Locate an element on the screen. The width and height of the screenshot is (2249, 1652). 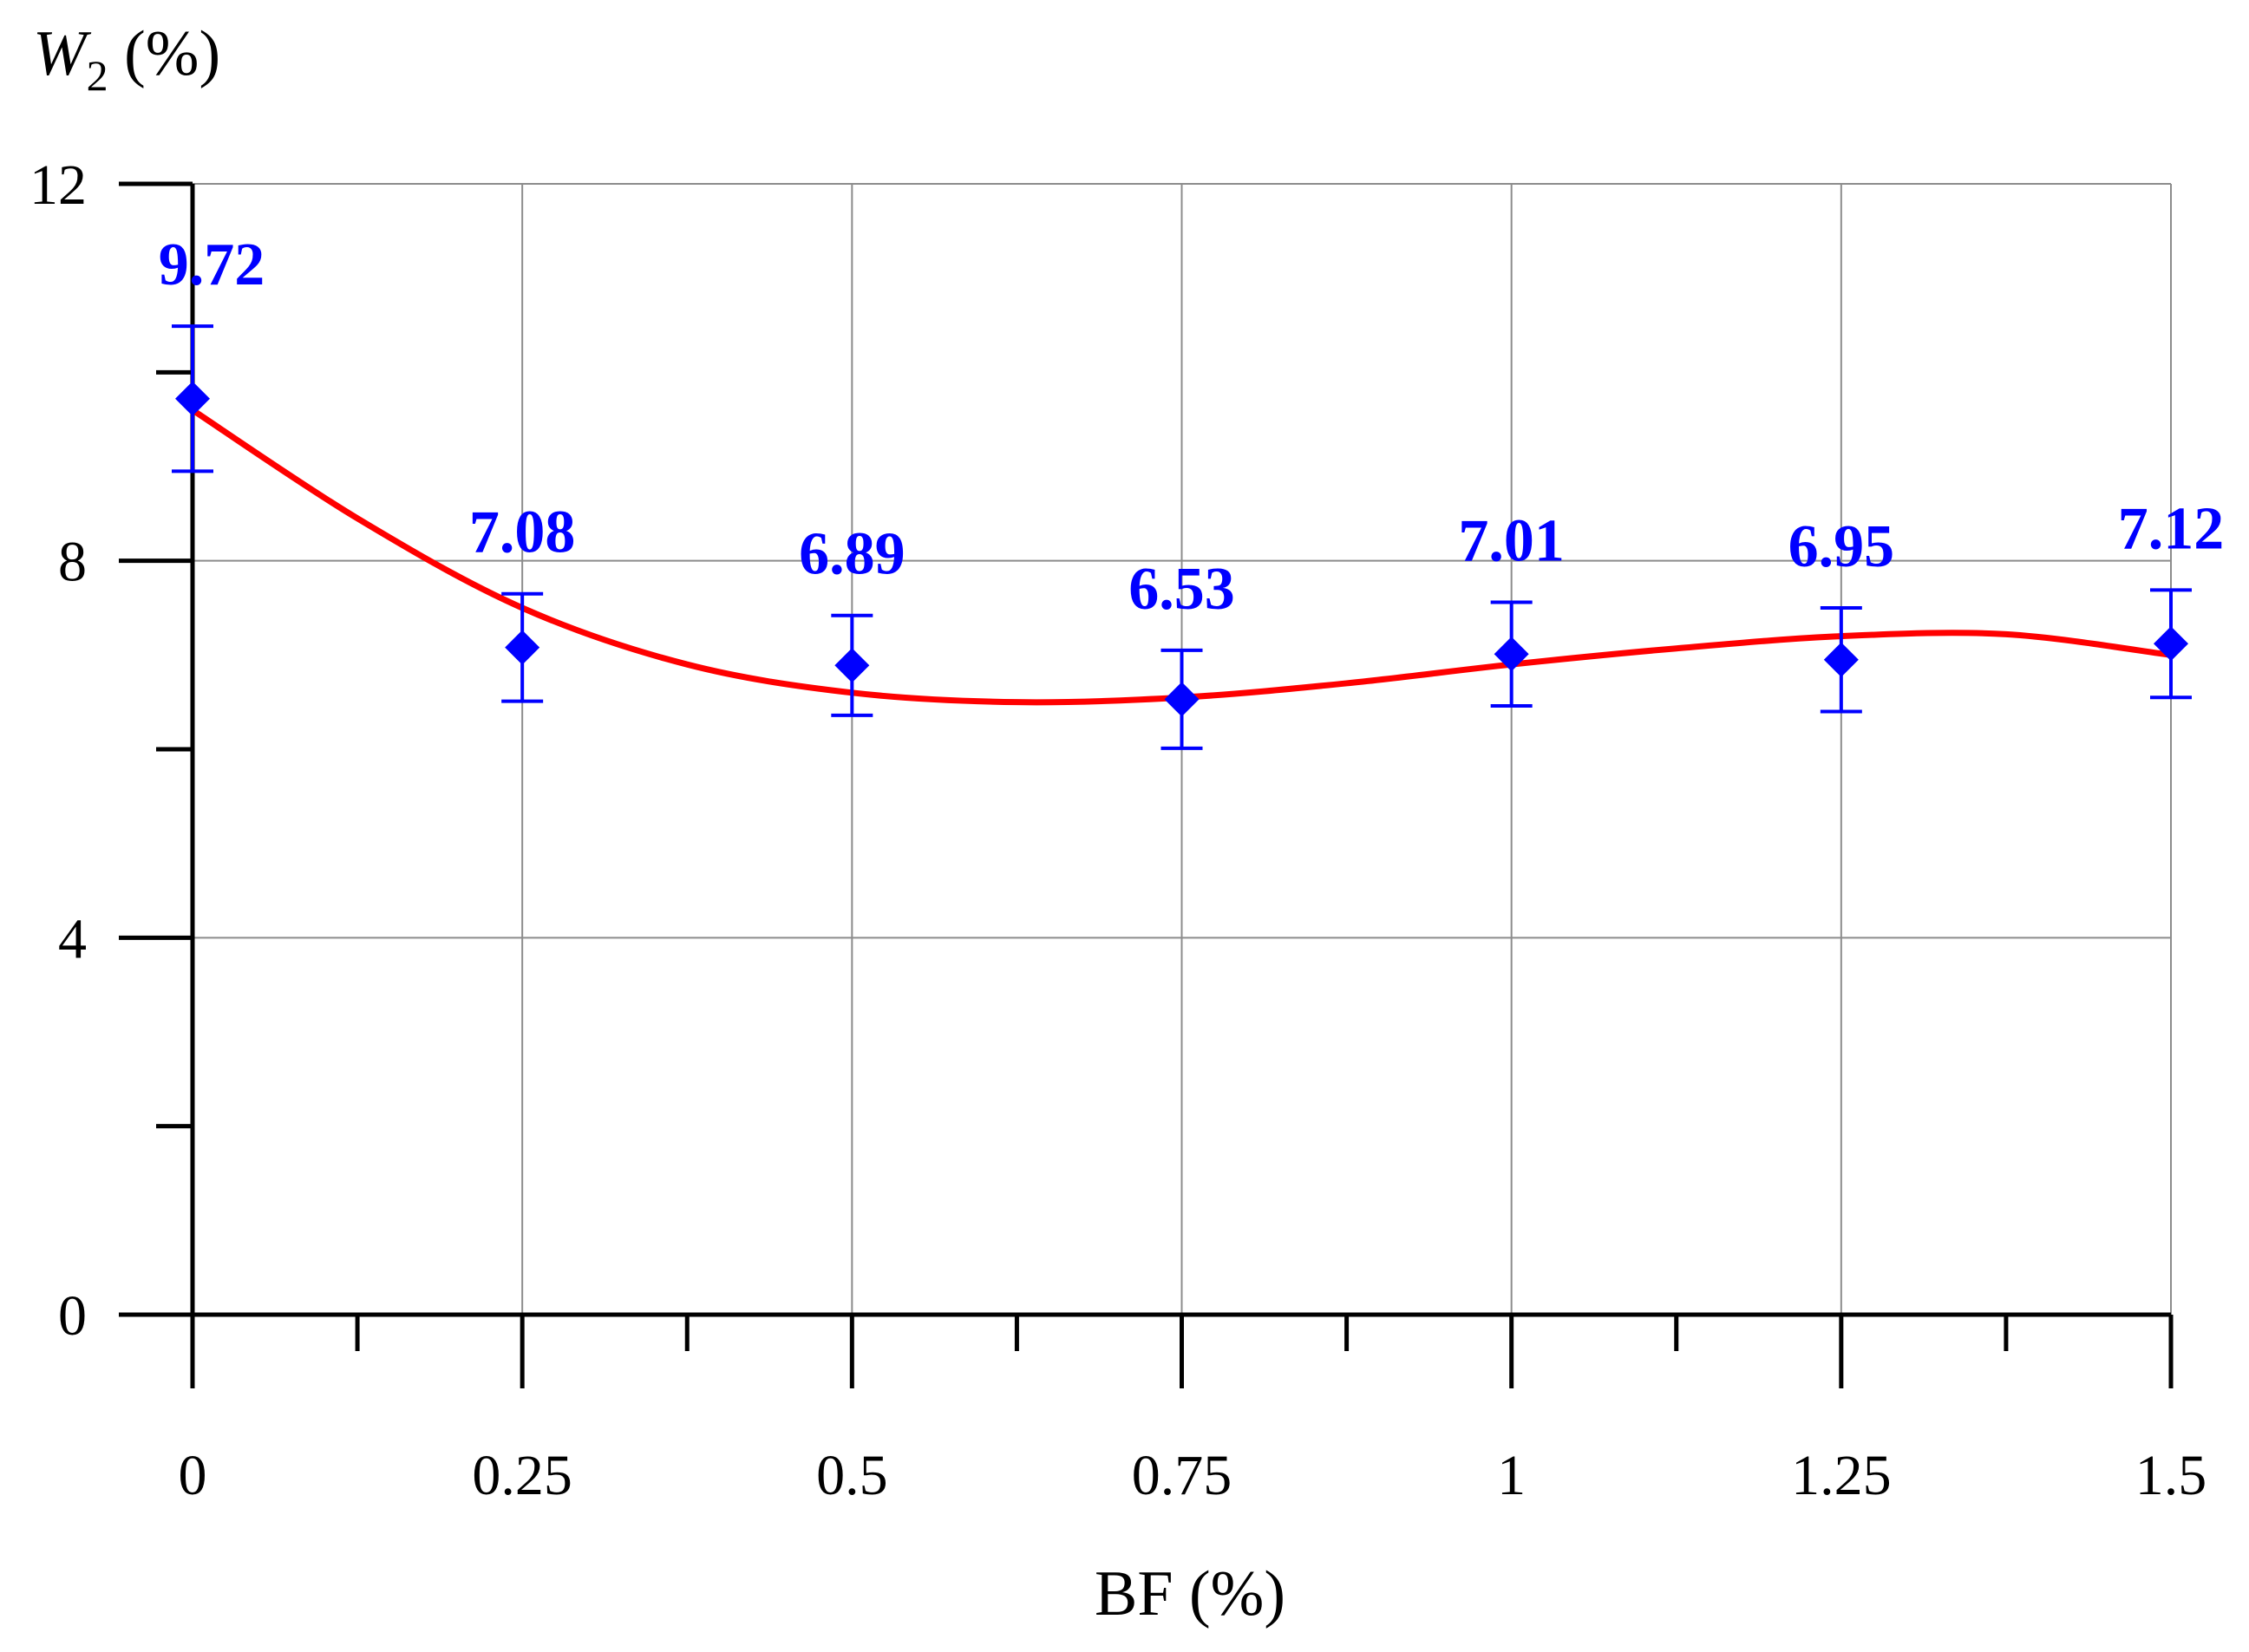
y-tick-label: 0 is located at coordinates (73, 1316).